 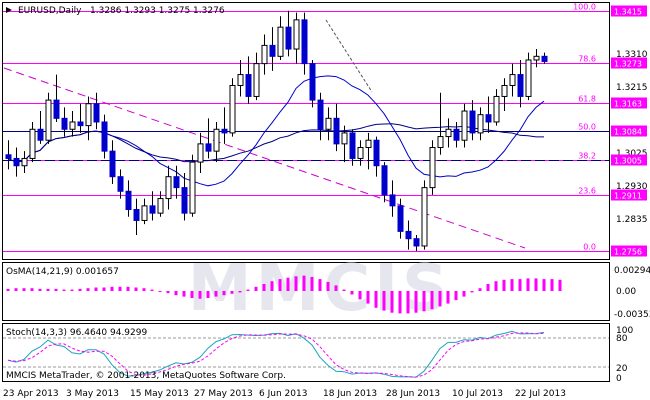 I want to click on price-axis: 1.3310 1.3215 1.3025 1.2930 1.2835, so click(x=632, y=137).